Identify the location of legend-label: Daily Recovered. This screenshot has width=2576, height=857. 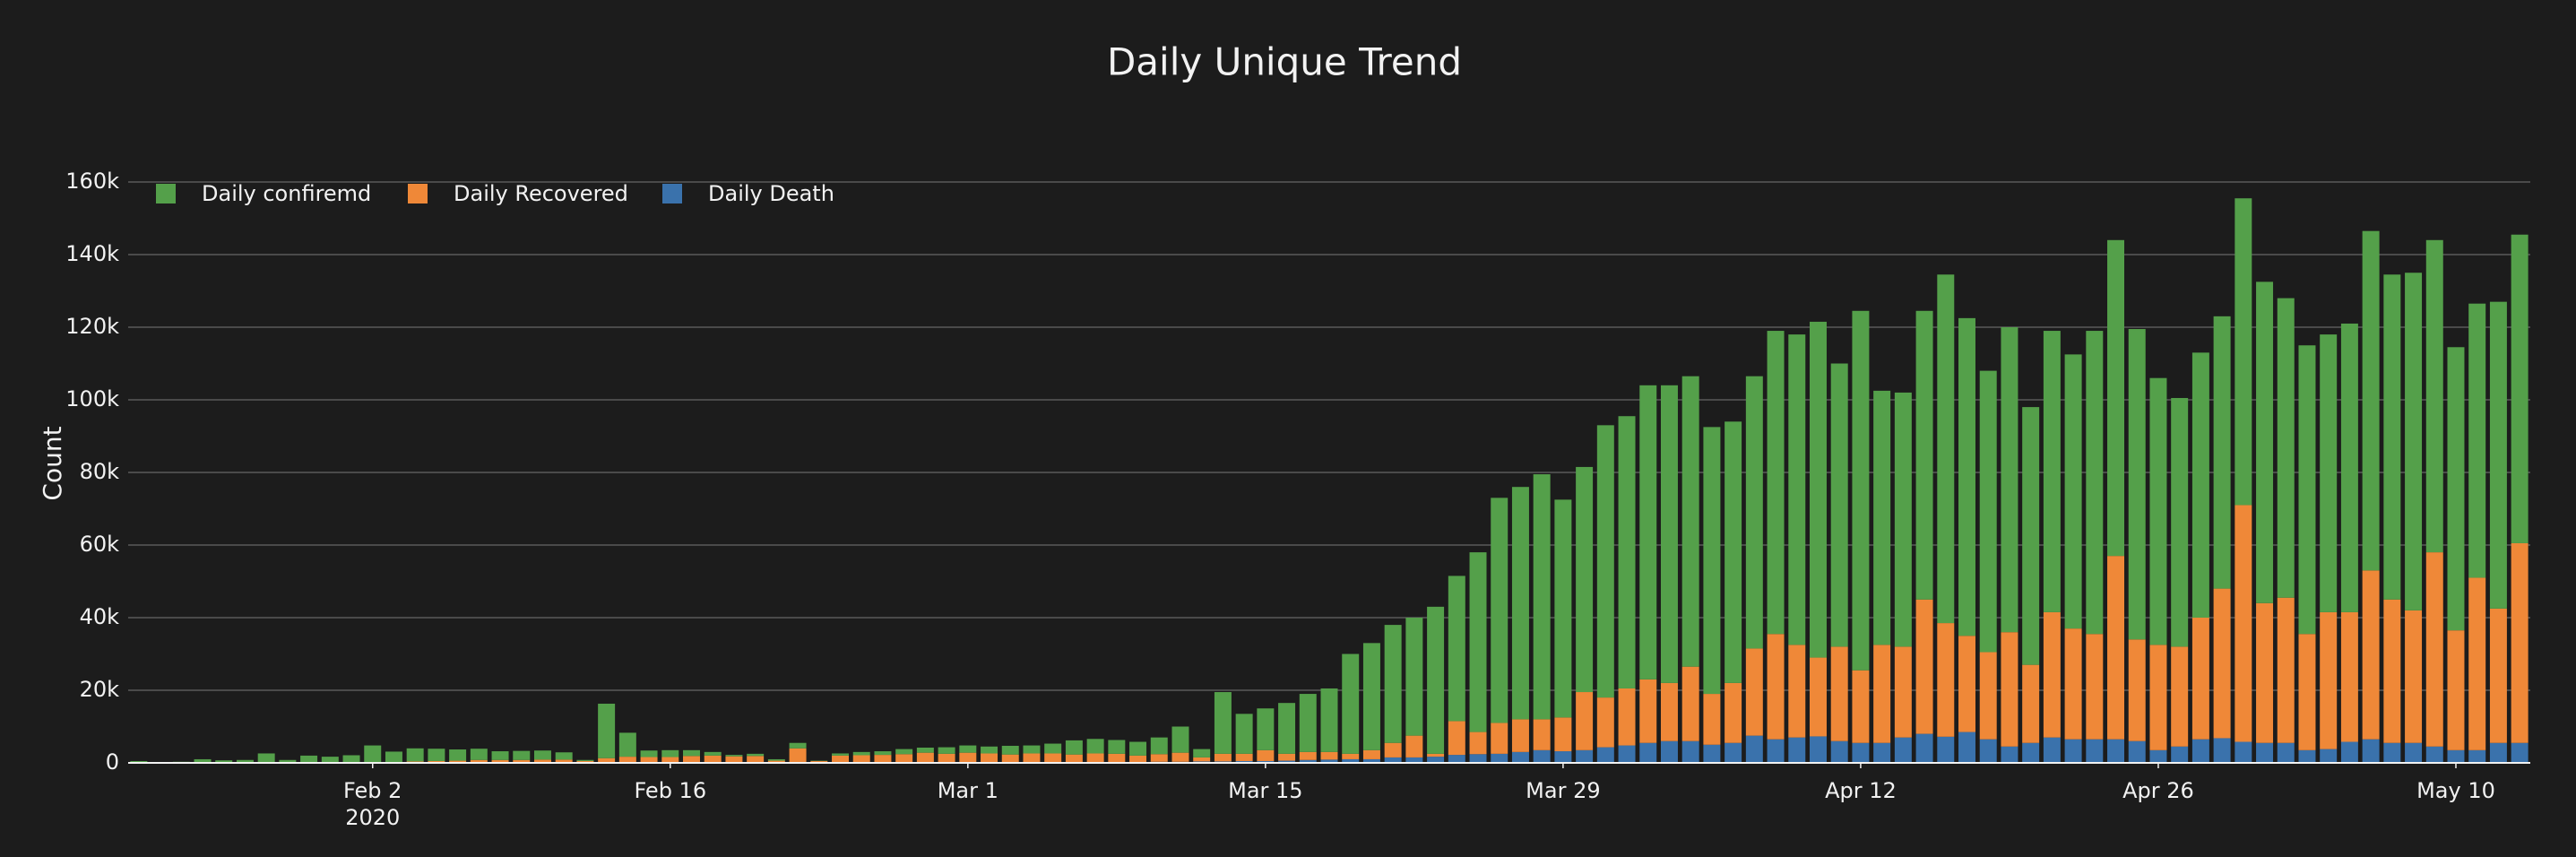
(541, 194).